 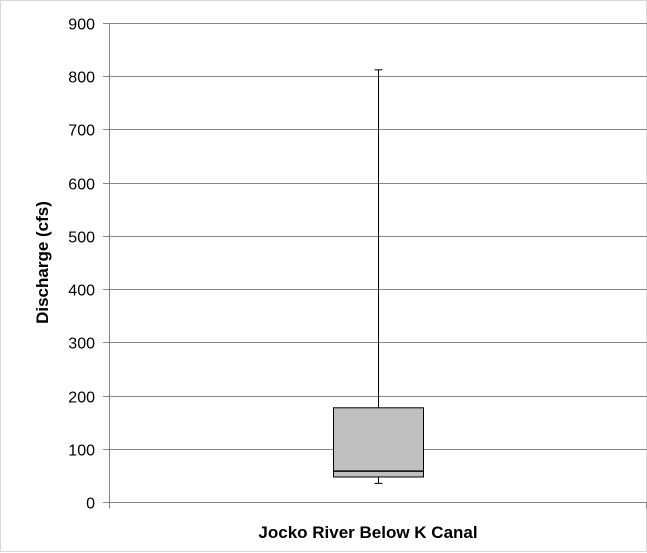 I want to click on y-tick-label-400: 400, so click(x=81, y=291).